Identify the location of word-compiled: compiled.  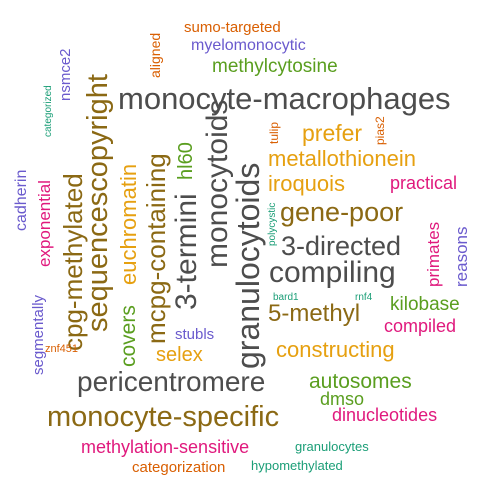
(420, 326).